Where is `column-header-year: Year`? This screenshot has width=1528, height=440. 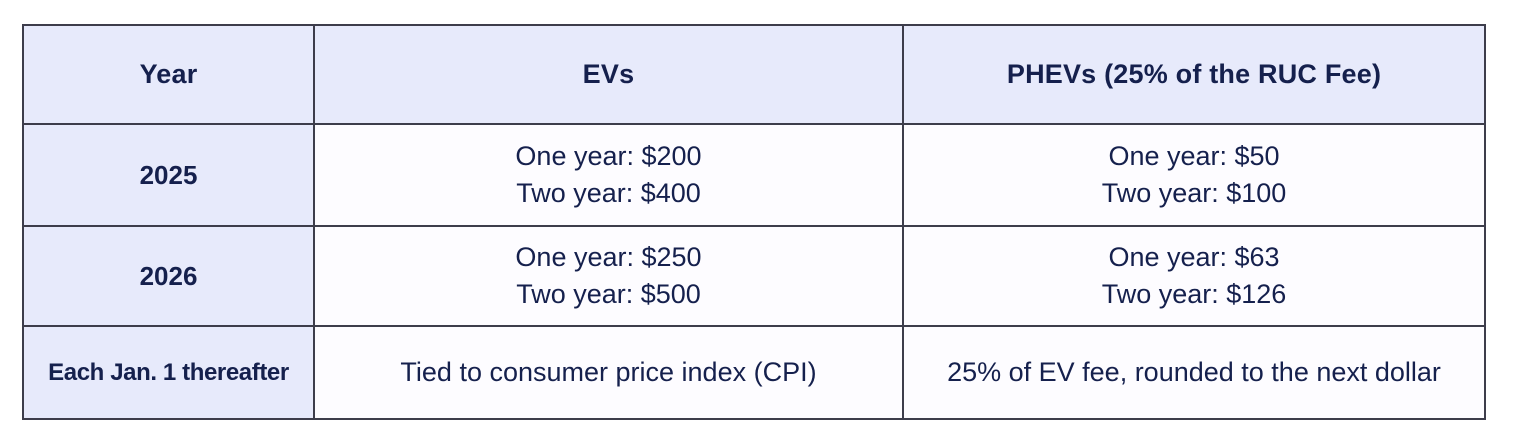
column-header-year: Year is located at coordinates (168, 74).